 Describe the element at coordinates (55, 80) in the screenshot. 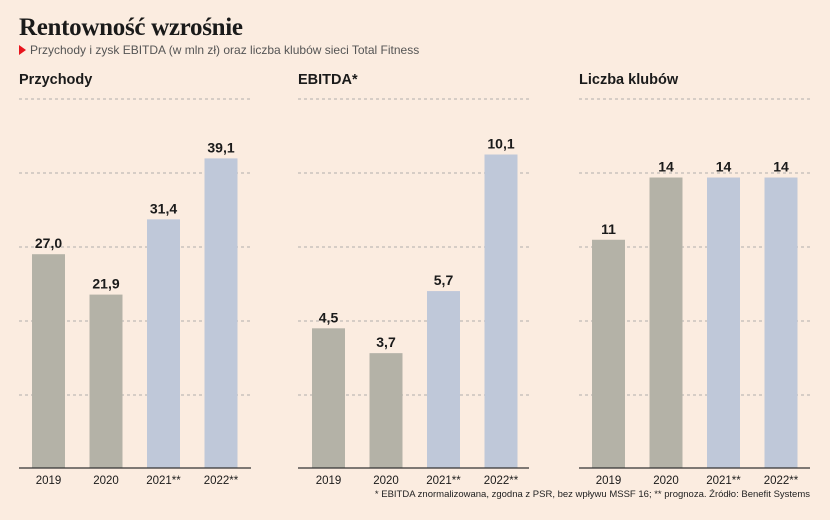

I see `panel-title: Przychody` at that location.